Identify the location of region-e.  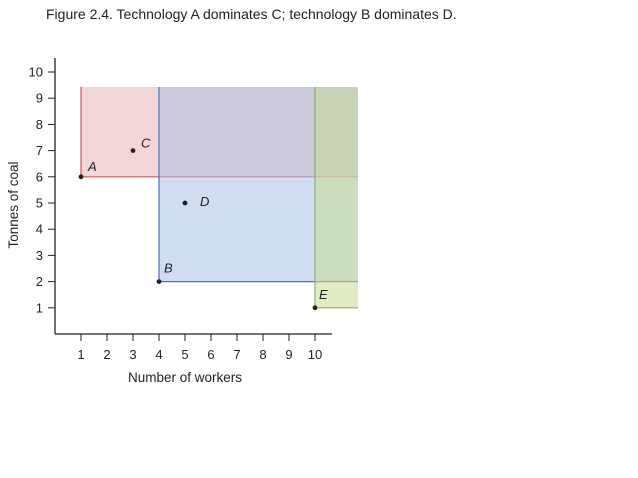
(336, 197).